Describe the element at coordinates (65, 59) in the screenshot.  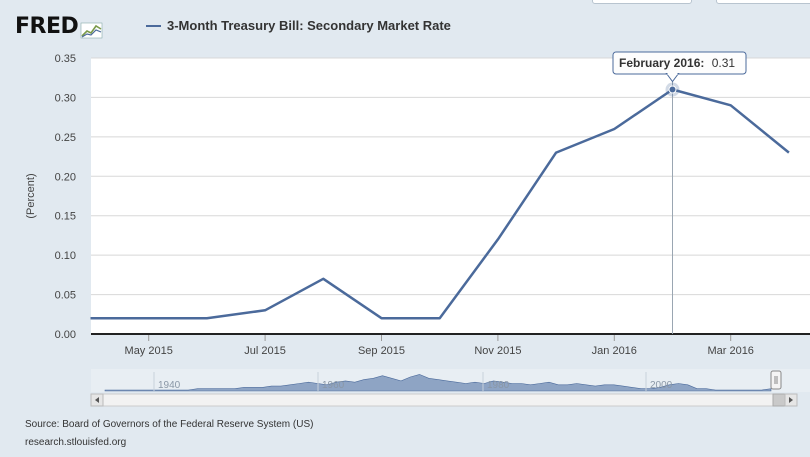
I see `y-tick-label: 0.35` at that location.